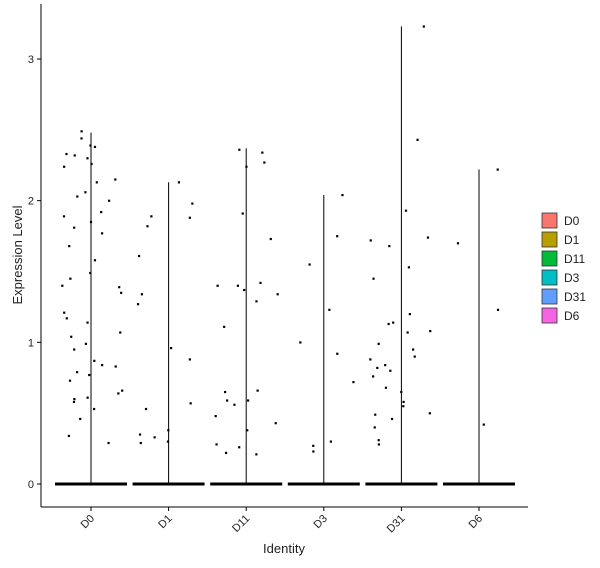 This screenshot has width=600, height=568. I want to click on x-tick-label: D1, so click(165, 522).